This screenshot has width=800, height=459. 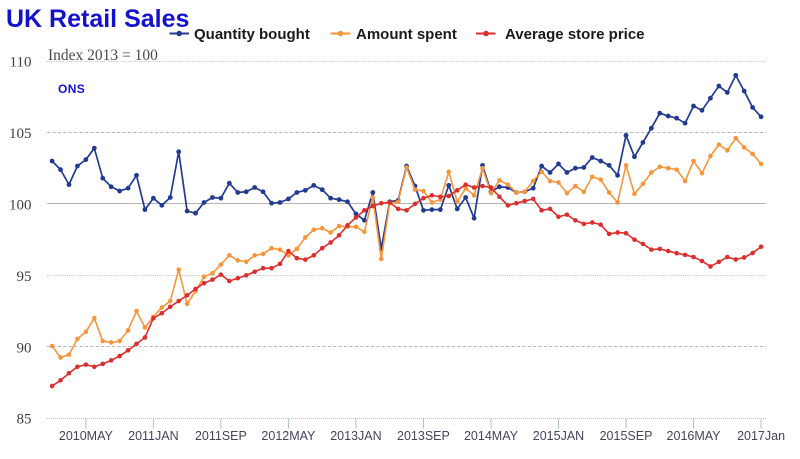 I want to click on svg-text: 2011SEP, so click(x=221, y=436).